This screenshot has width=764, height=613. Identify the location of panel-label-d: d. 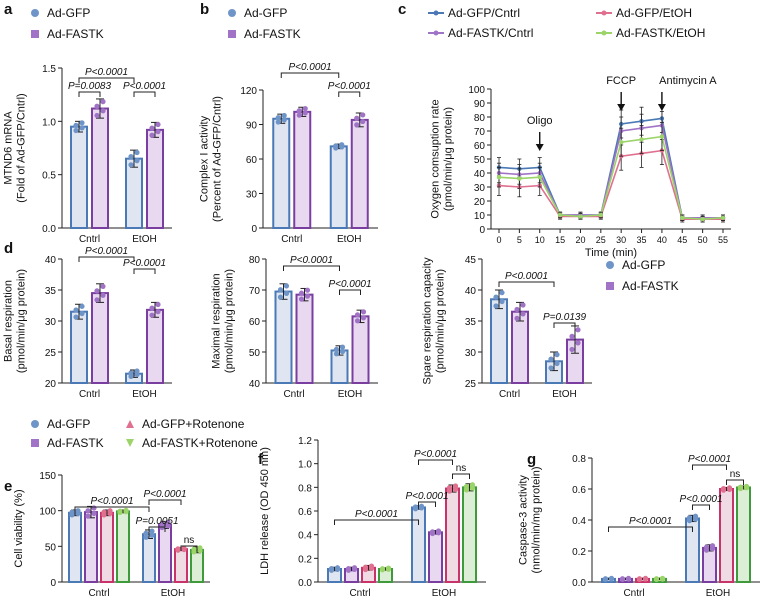
(8, 248).